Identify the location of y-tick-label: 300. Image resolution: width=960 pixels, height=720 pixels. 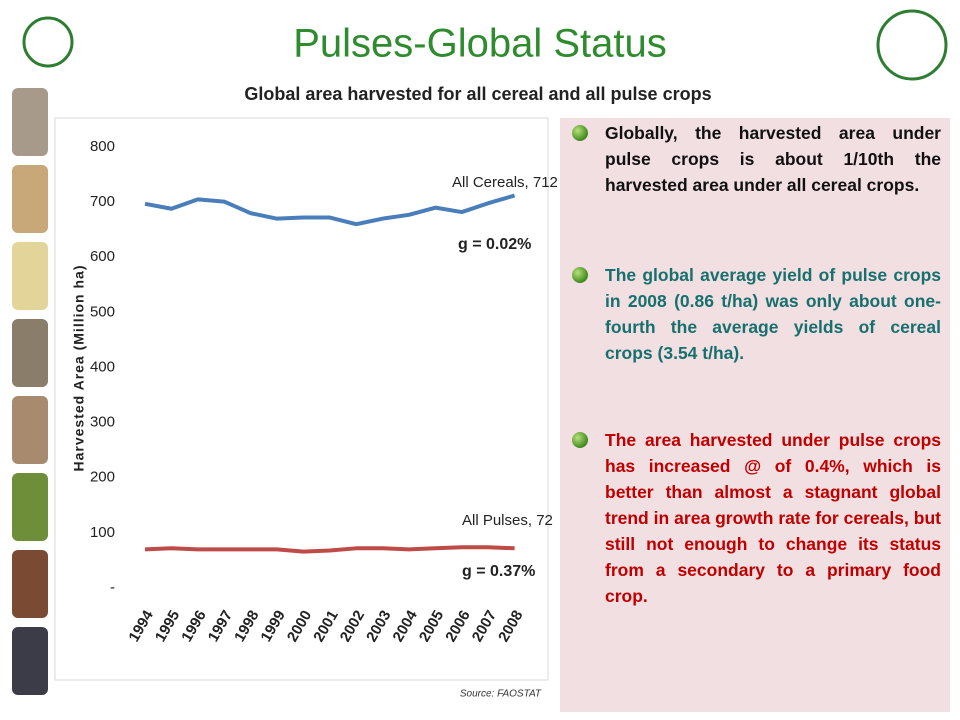
(102, 422).